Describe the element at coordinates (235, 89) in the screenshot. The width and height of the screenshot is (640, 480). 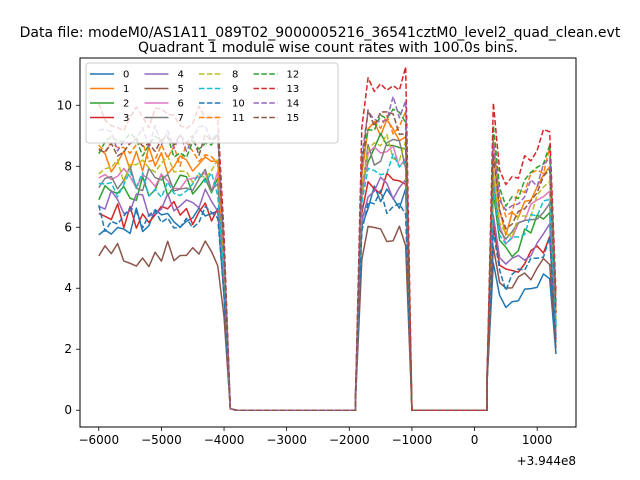
I see `legend-label-9: 9` at that location.